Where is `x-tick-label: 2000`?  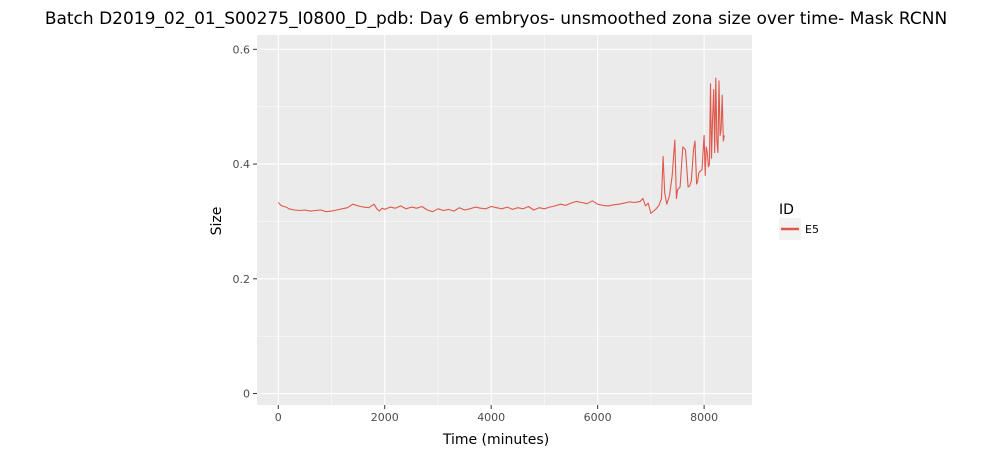 x-tick-label: 2000 is located at coordinates (385, 417).